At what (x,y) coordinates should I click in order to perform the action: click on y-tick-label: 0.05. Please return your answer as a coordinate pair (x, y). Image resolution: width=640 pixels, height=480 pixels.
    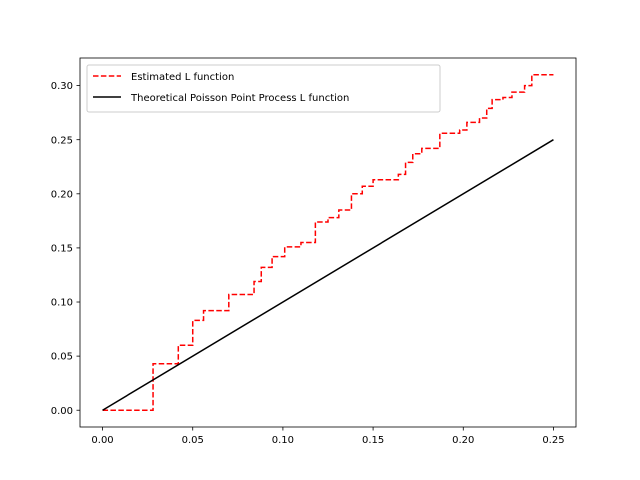
    Looking at the image, I should click on (62, 357).